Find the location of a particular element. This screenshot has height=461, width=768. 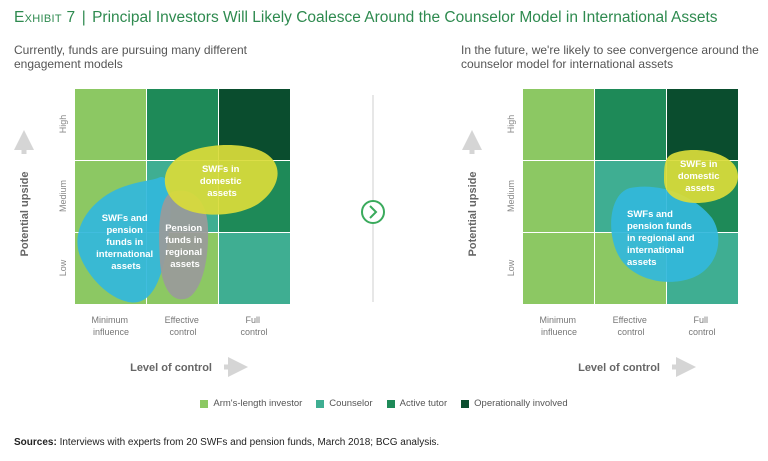

left-blob-regional is located at coordinates (184, 245).